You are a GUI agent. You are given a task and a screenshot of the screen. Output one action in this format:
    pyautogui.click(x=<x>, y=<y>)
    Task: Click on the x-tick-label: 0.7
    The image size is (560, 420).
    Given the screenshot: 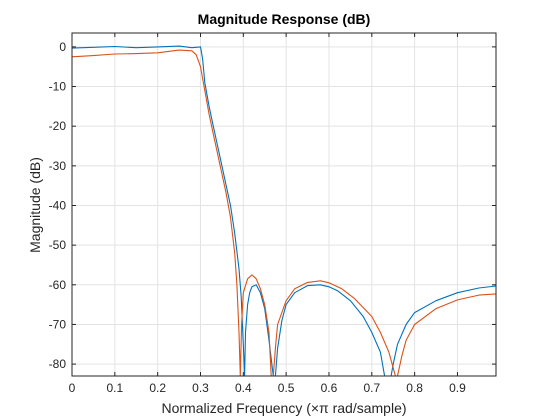 What is the action you would take?
    pyautogui.click(x=371, y=388)
    